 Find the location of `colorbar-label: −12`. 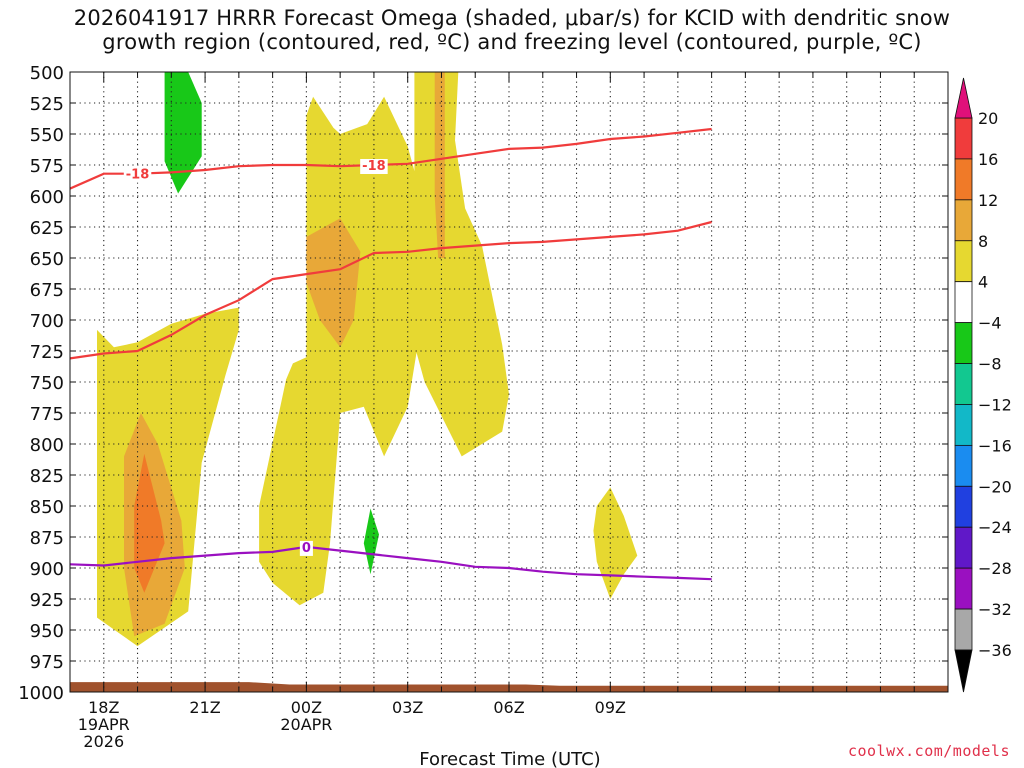

colorbar-label: −12 is located at coordinates (995, 404).